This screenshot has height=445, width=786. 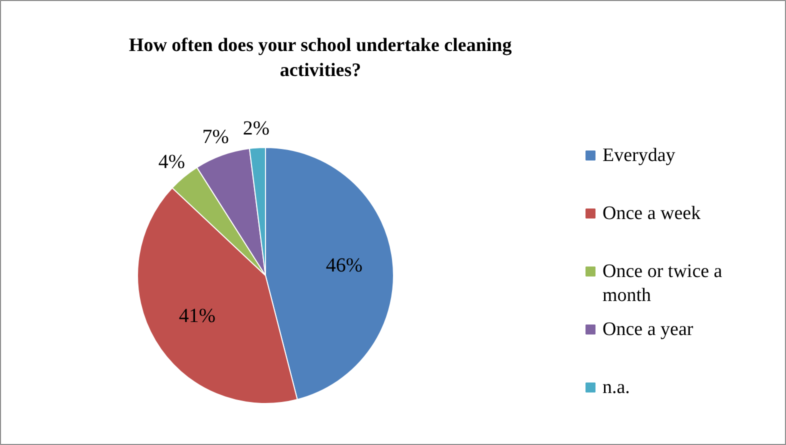 I want to click on legend-label: n.a., so click(x=616, y=387).